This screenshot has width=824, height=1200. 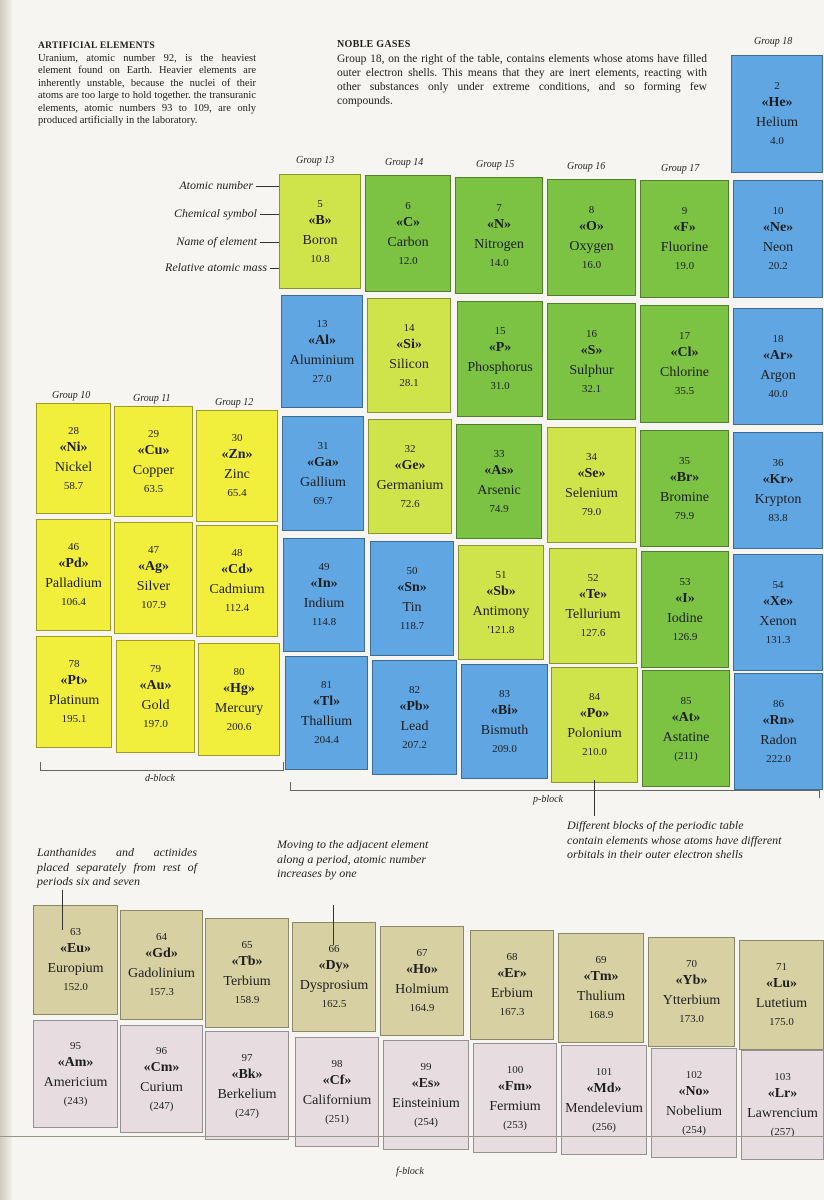 I want to click on atomic-mass: (257), so click(x=782, y=1132).